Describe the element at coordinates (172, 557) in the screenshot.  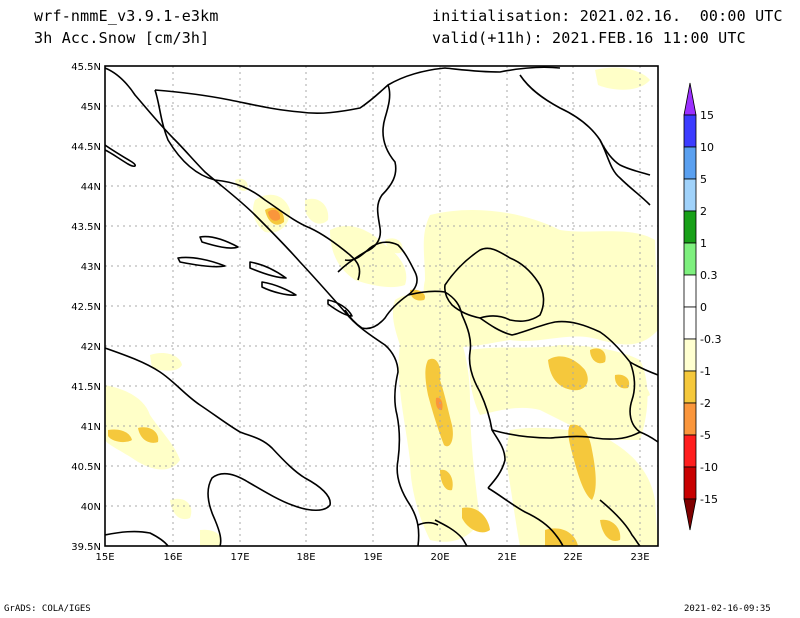
I see `lon-label: 16E` at that location.